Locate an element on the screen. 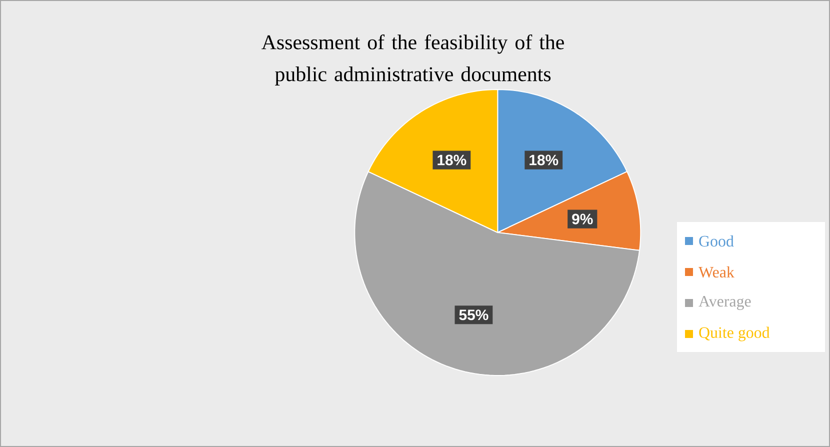  chart-title: Assessment of the feasibility of the public administrative documents is located at coordinates (413, 60).